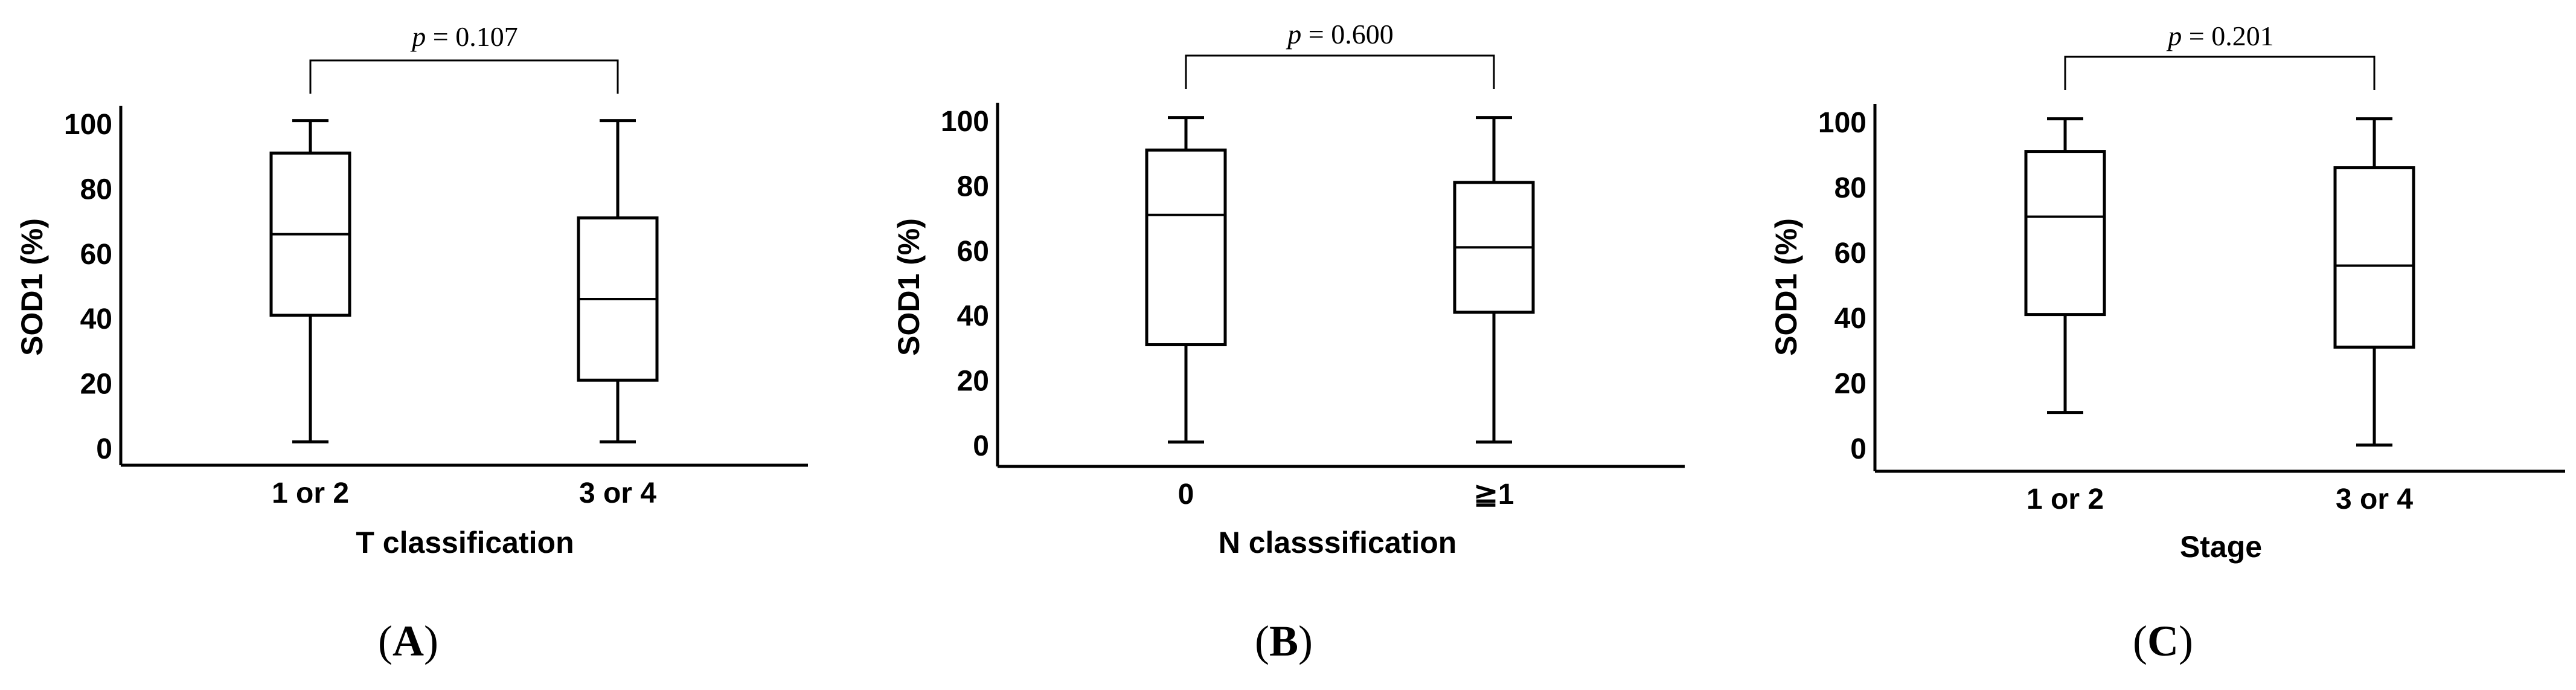 Image resolution: width=2576 pixels, height=690 pixels. Describe the element at coordinates (1494, 495) in the screenshot. I see `x-tick-label: ≧1` at that location.